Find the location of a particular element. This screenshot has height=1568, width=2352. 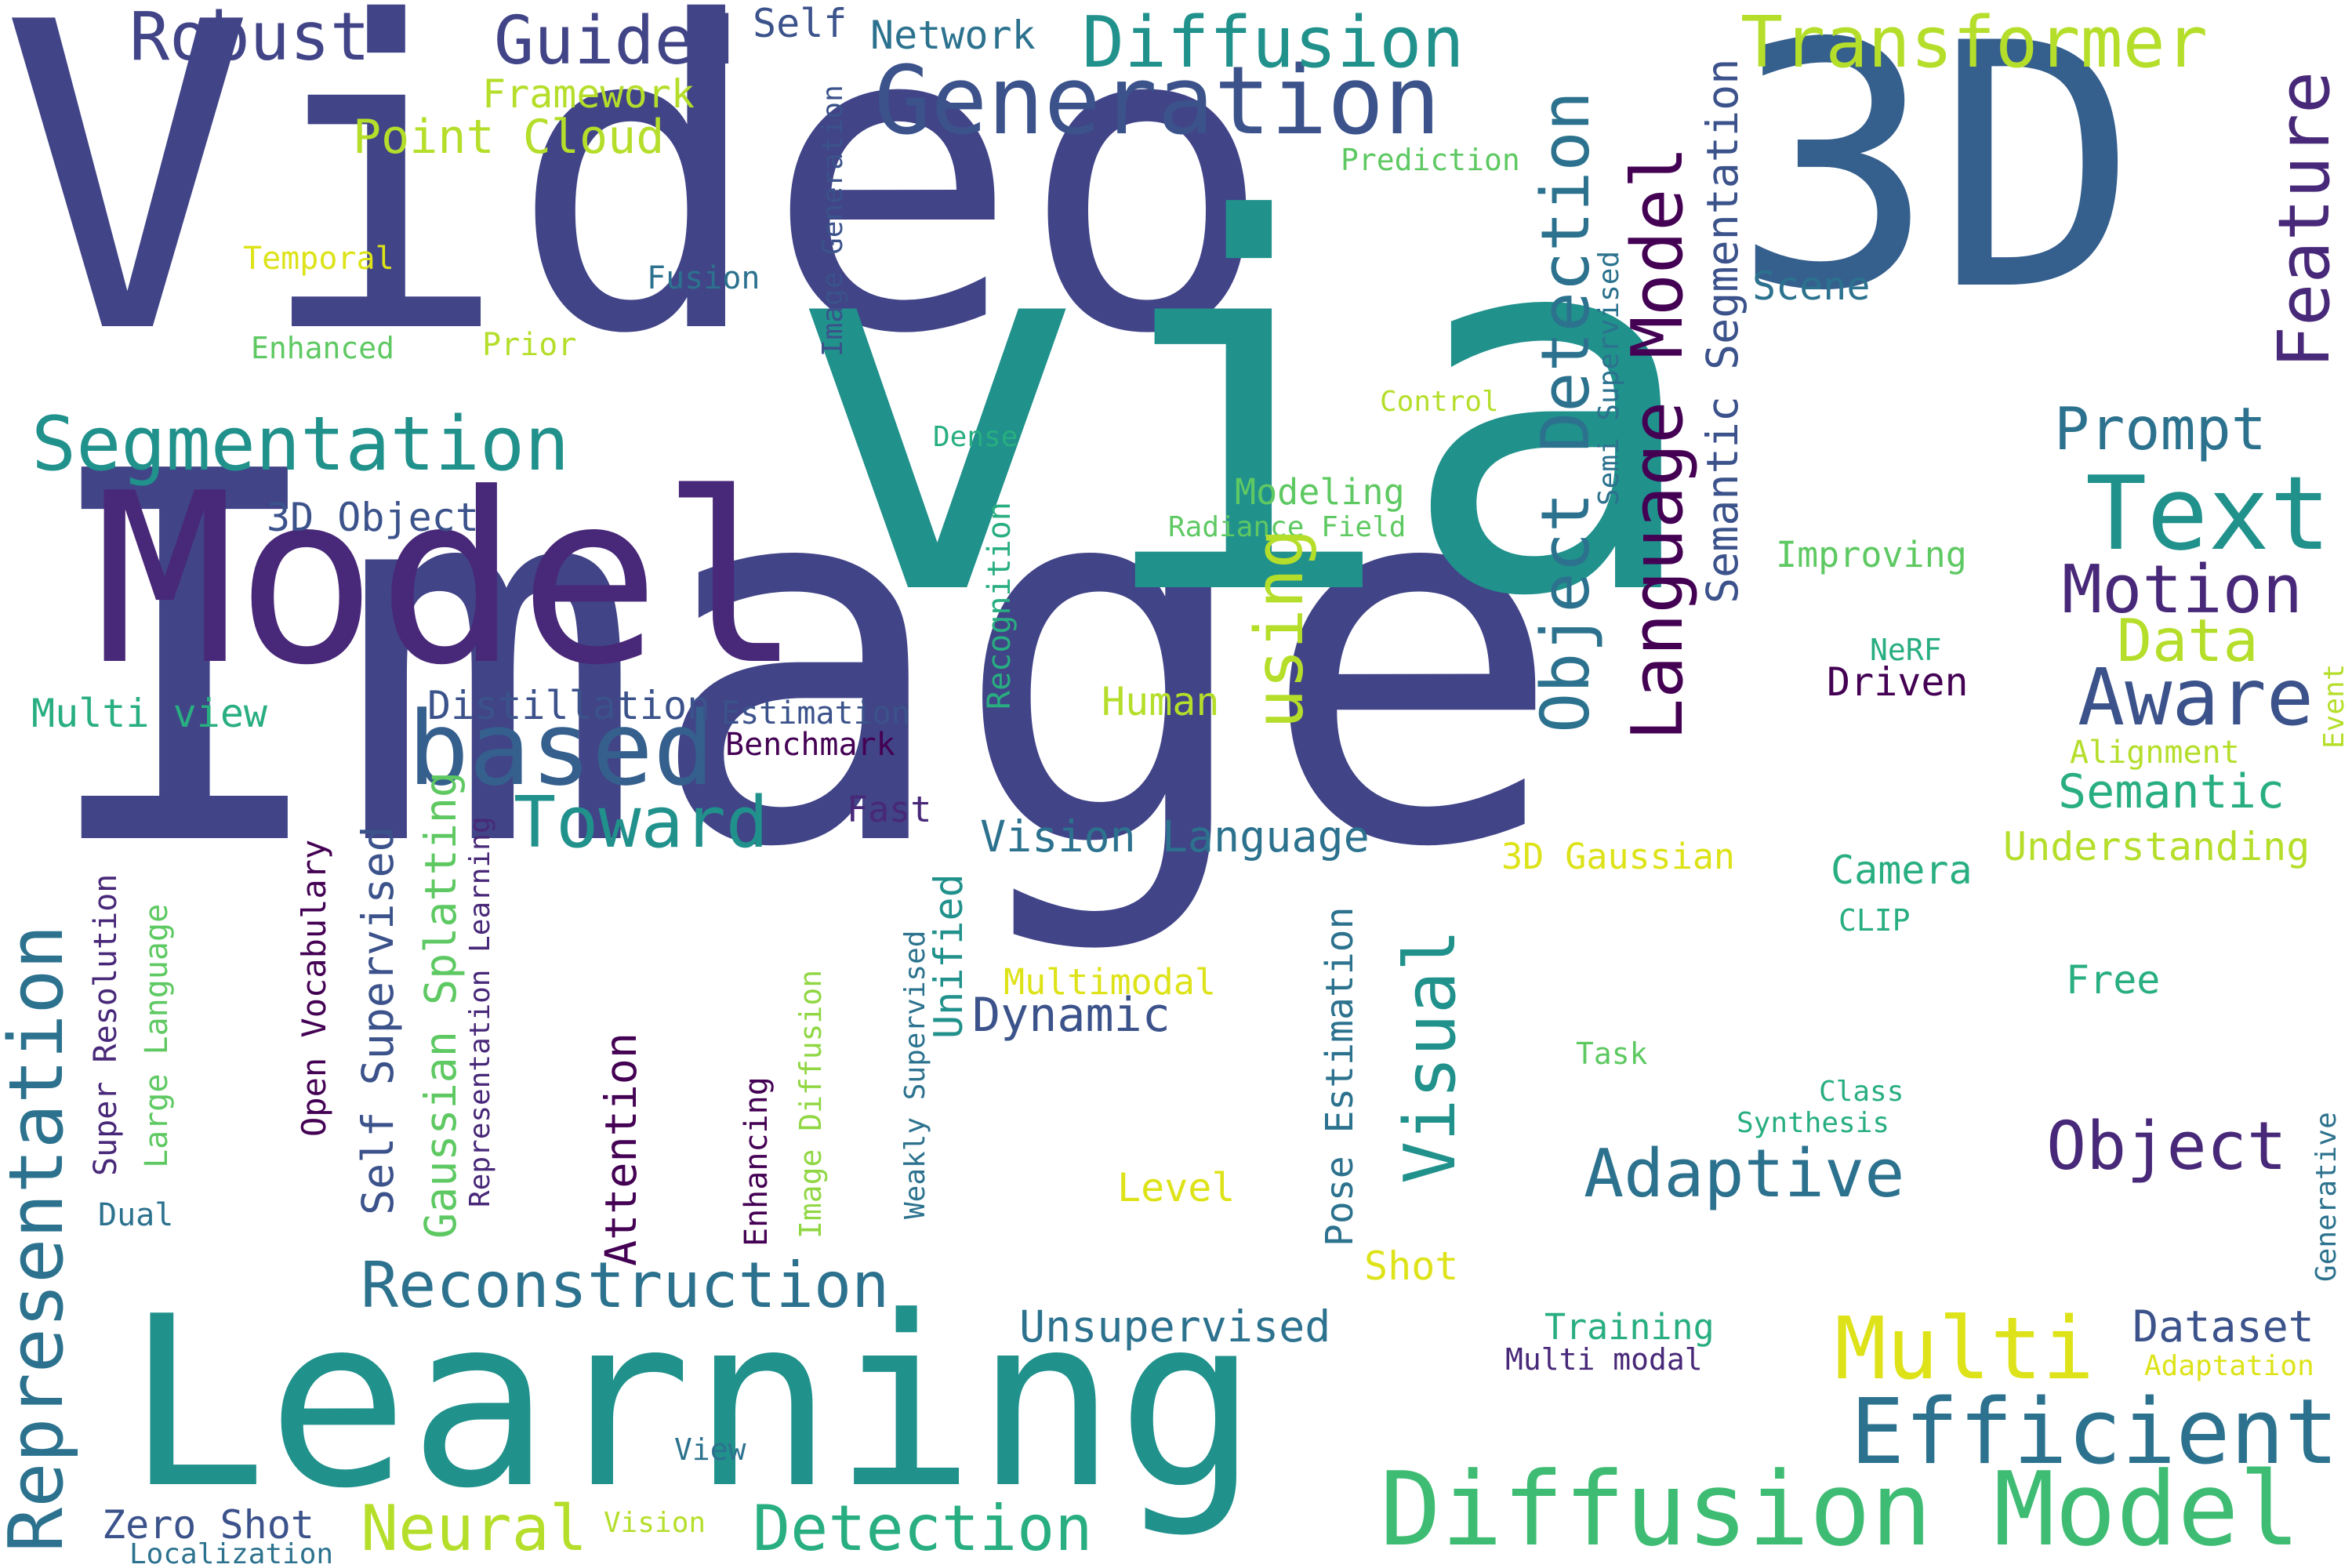

word-multimodal: Multimodal is located at coordinates (1110, 982).